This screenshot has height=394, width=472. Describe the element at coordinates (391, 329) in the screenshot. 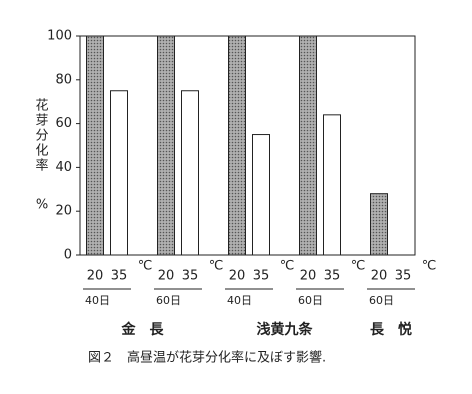

I see `group-label: 長 悦` at that location.